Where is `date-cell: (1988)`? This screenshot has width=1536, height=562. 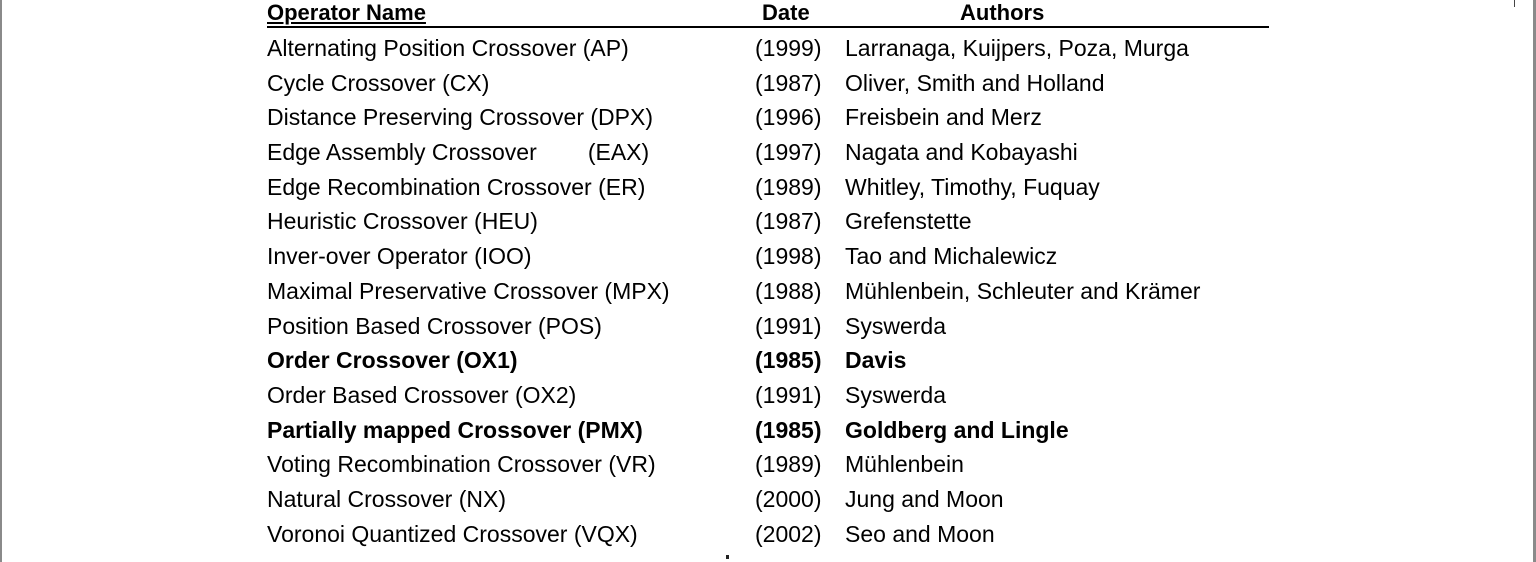 date-cell: (1988) is located at coordinates (788, 290).